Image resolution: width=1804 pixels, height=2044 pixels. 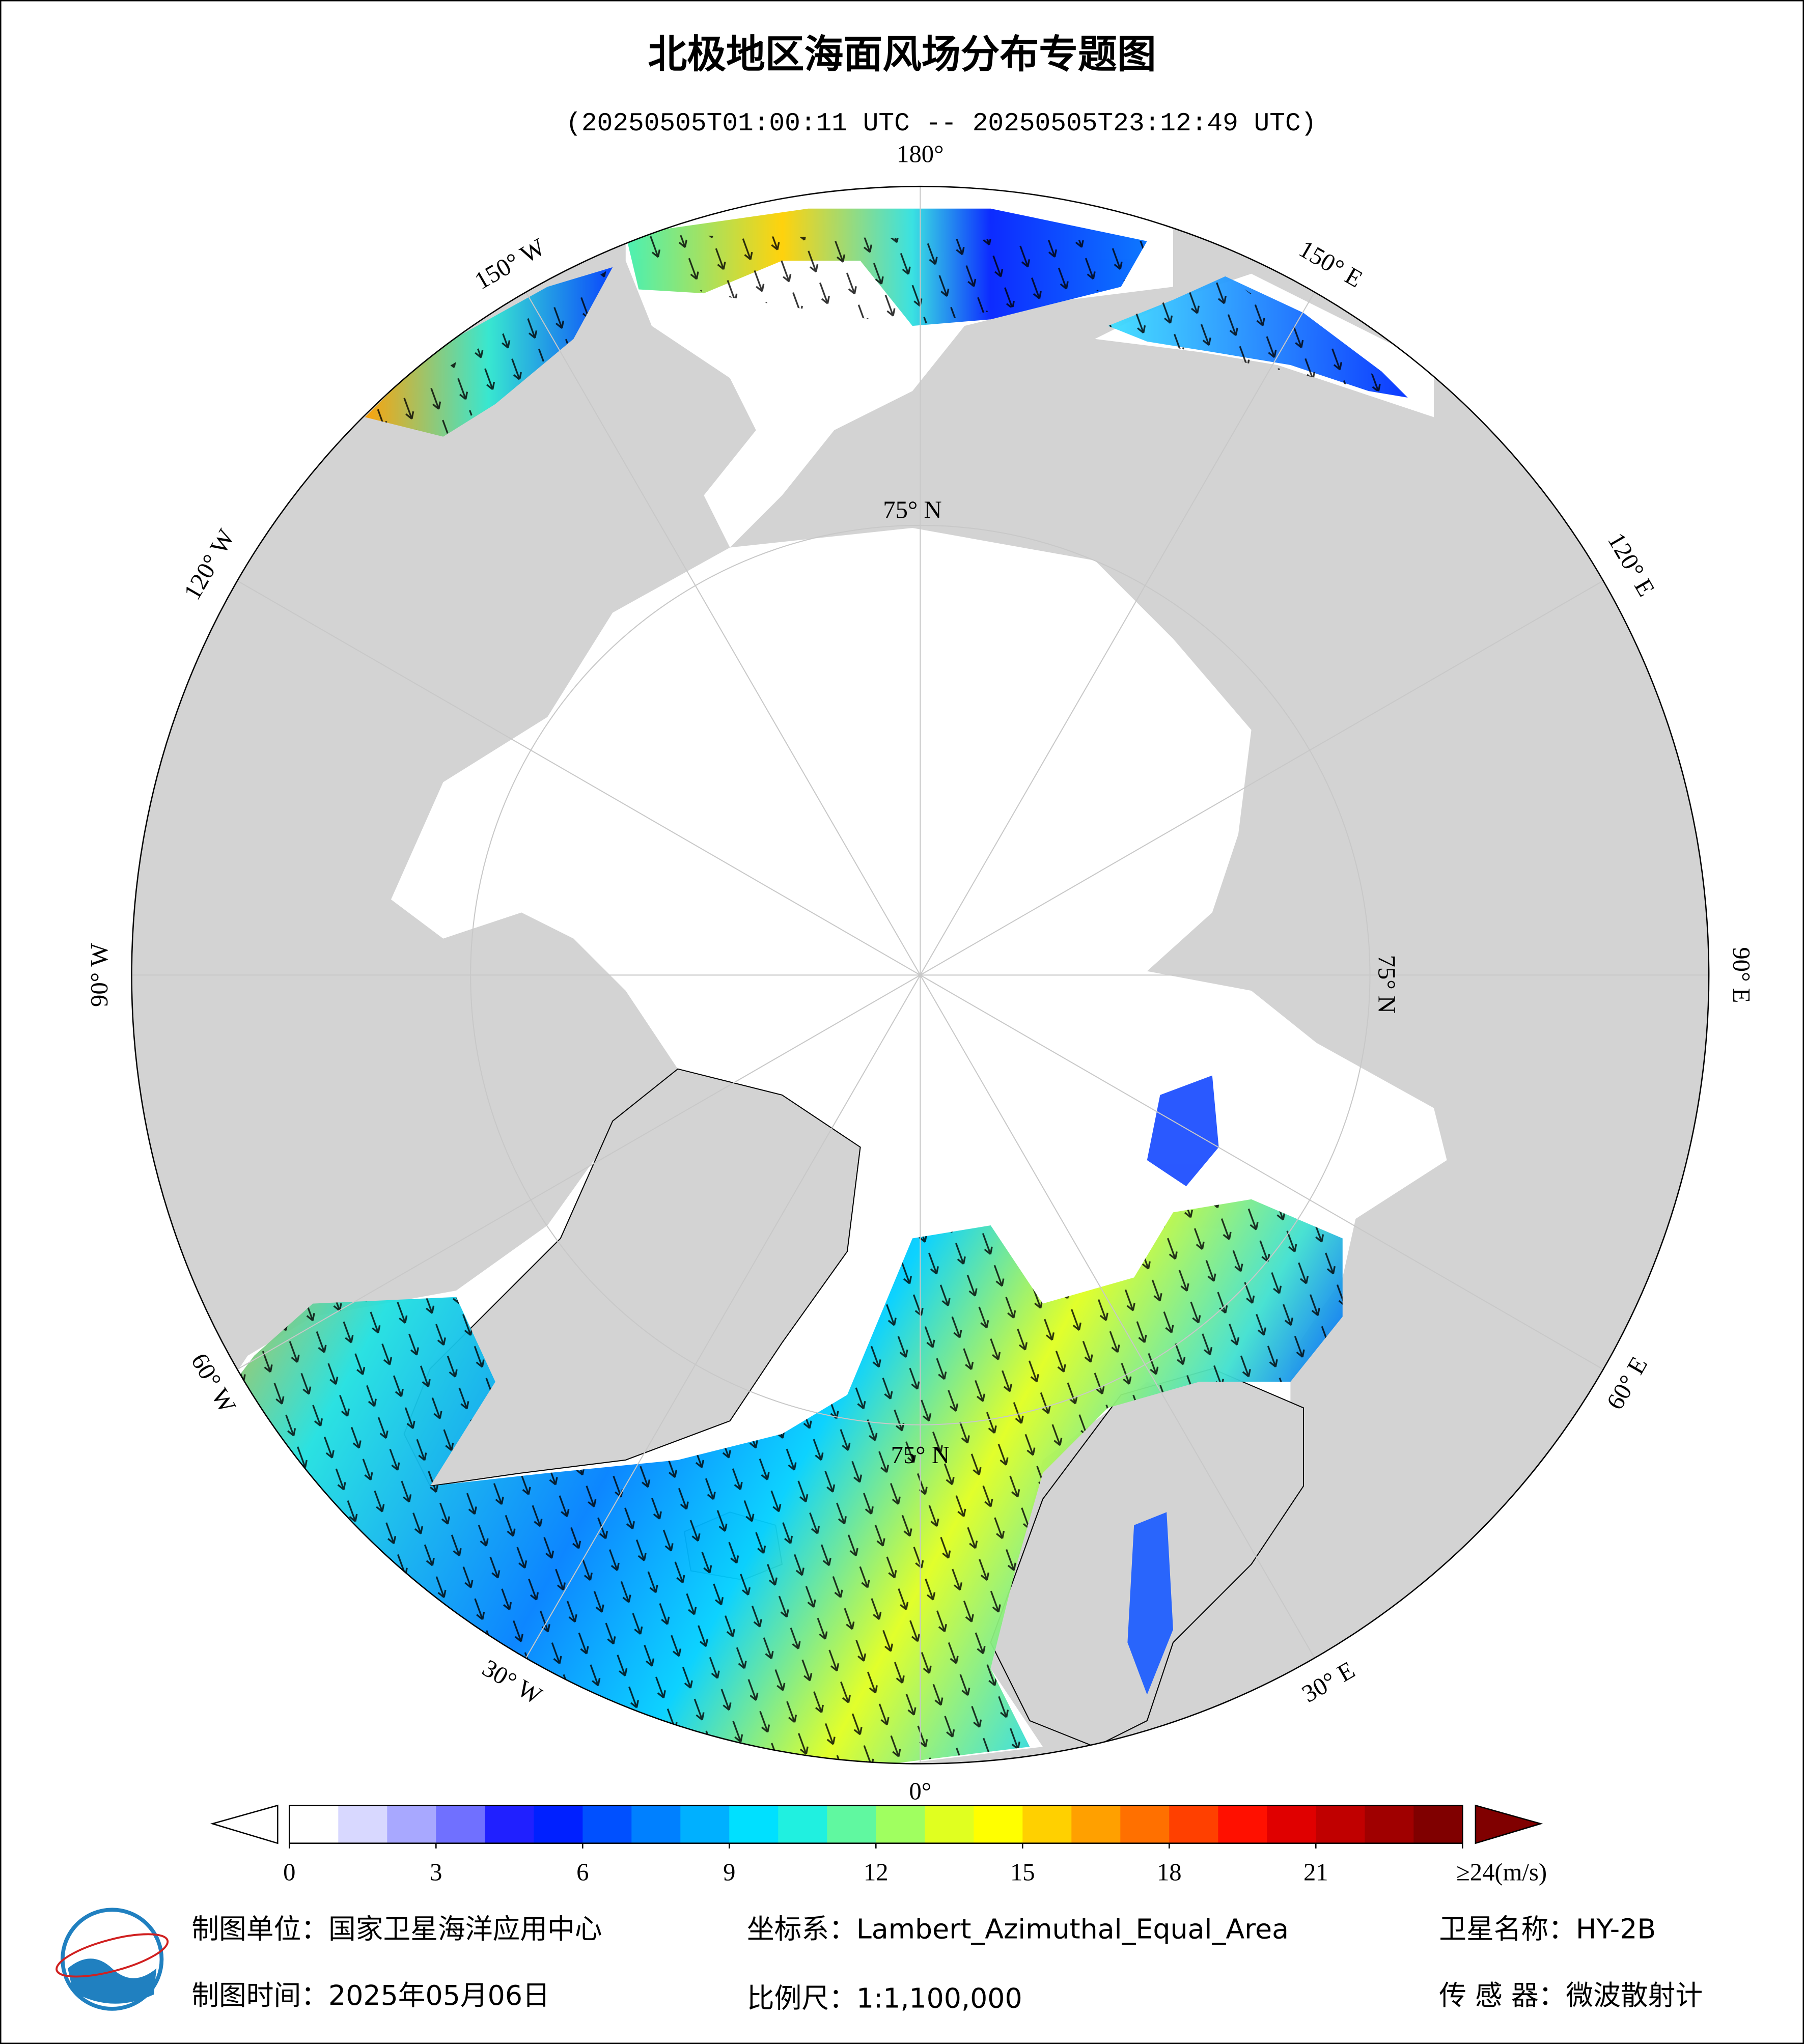 What do you see at coordinates (99, 975) in the screenshot?
I see `lon-label: 90° W` at bounding box center [99, 975].